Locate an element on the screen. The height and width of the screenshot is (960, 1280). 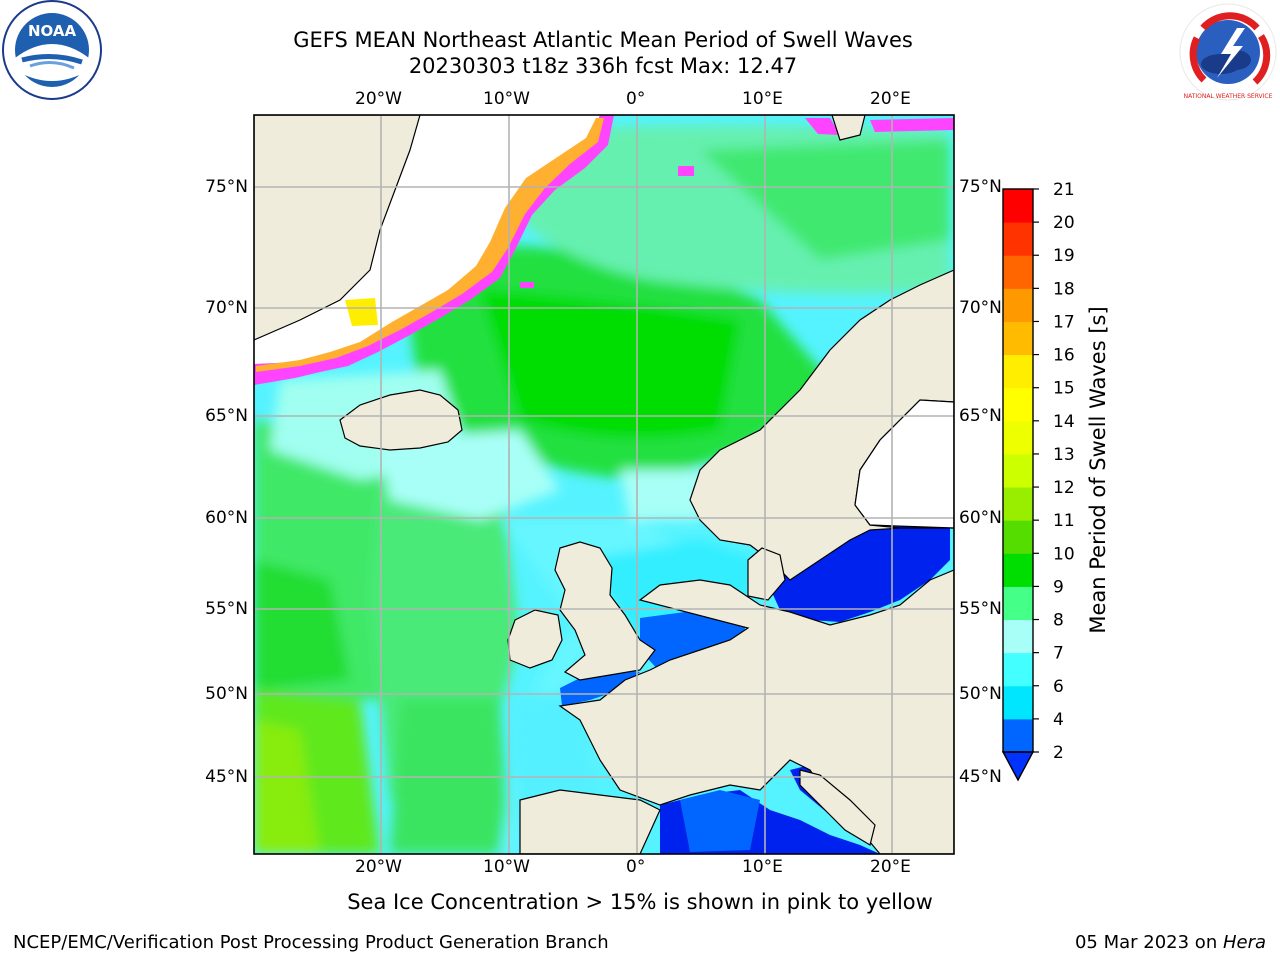
colorbar-tick-label: 19 is located at coordinates (1064, 256).